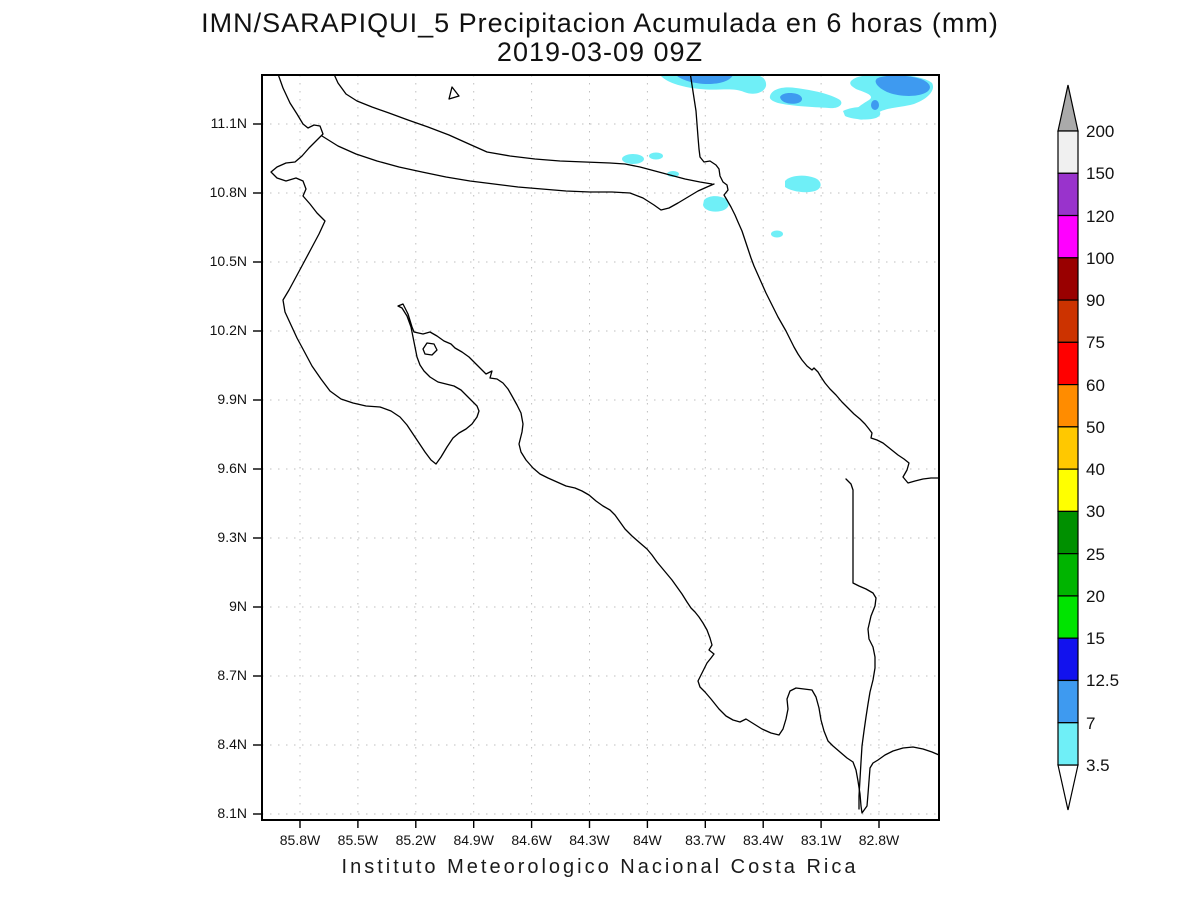 The image size is (1200, 900). Describe the element at coordinates (228, 123) in the screenshot. I see `y-tick-label: 11.1N` at that location.